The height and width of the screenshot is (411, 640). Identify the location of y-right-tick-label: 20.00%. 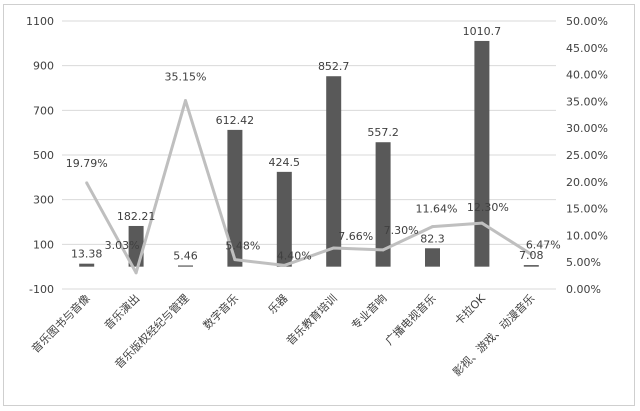
(587, 182).